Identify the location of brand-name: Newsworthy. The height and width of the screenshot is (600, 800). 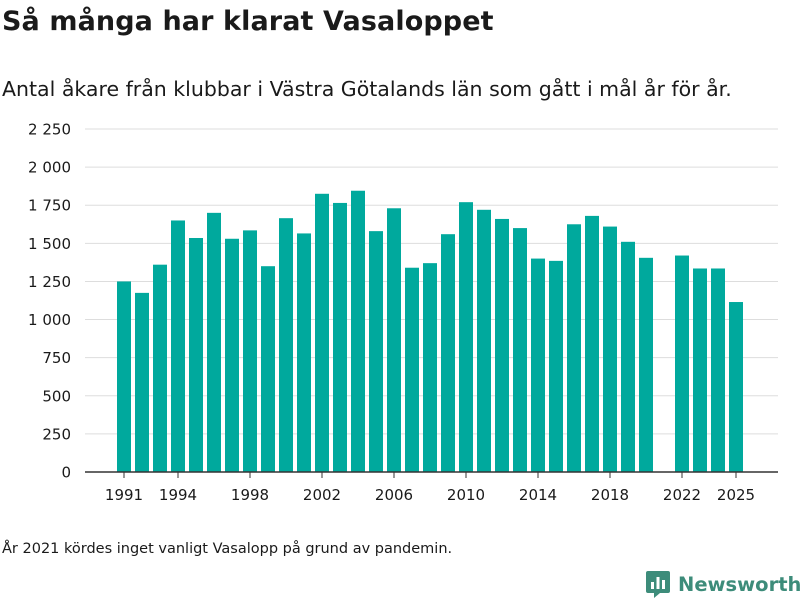
(739, 584).